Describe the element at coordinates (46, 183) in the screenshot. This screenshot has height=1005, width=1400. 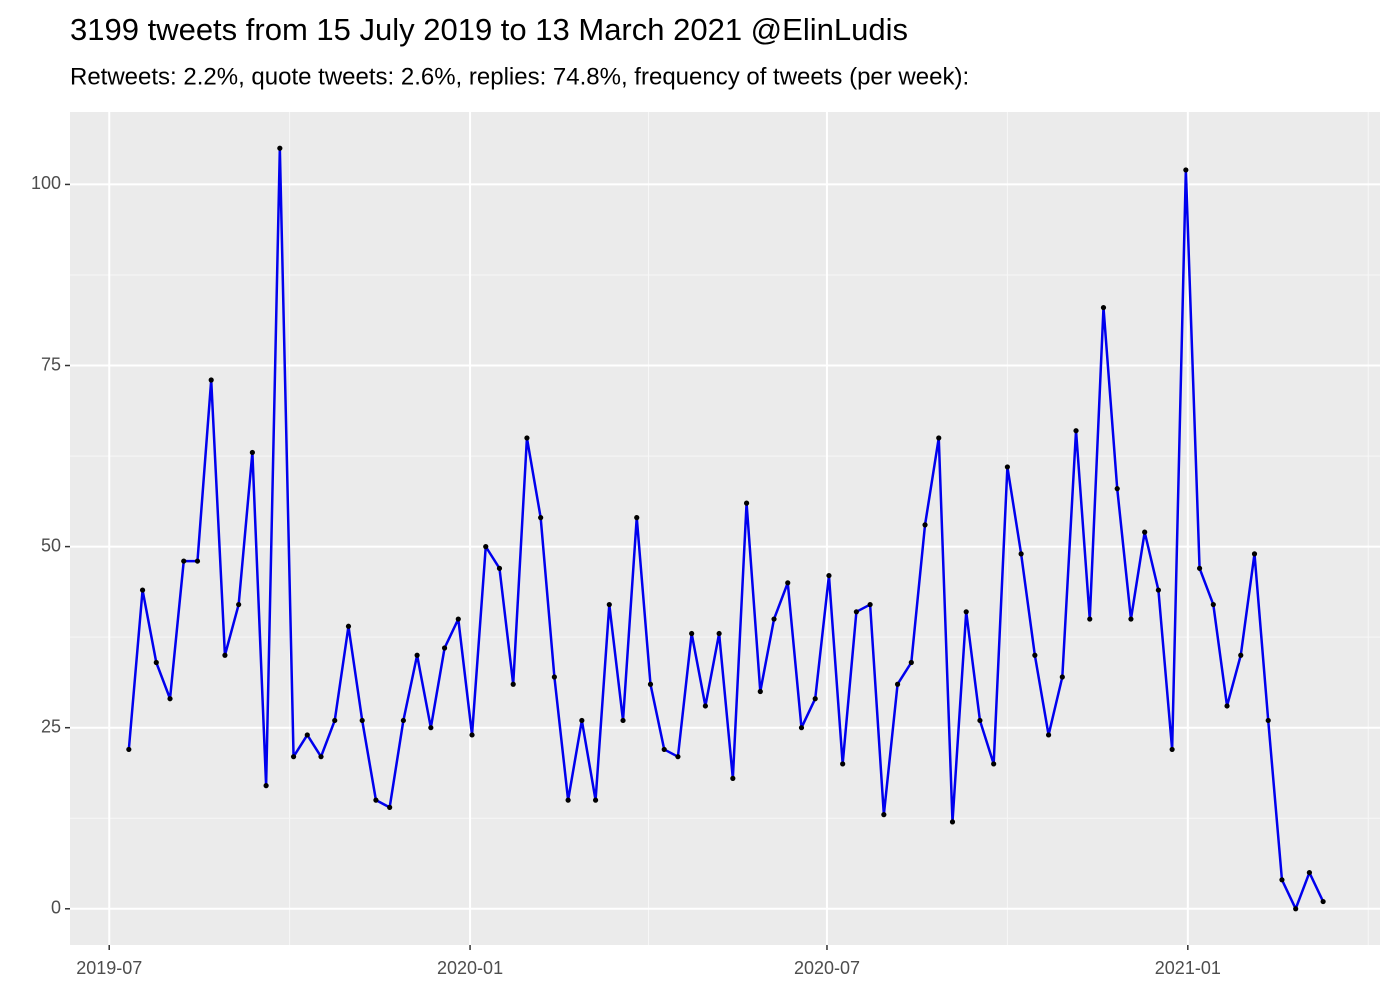
I see `y-tick-label: 100` at that location.